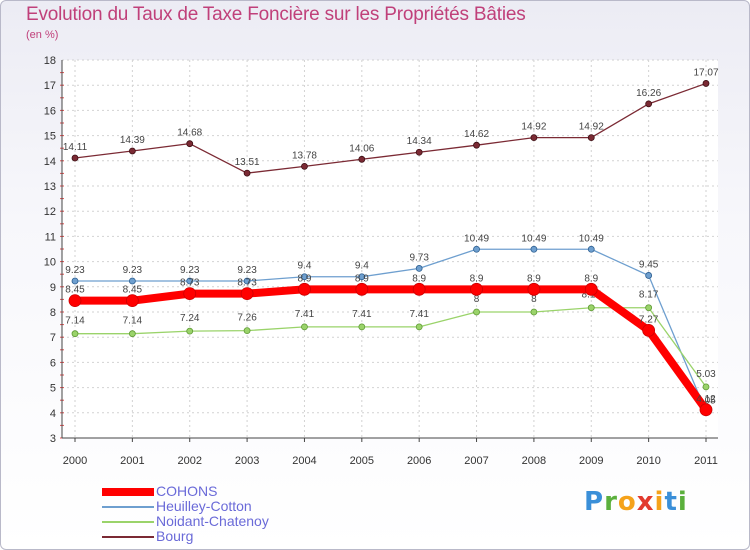 This screenshot has height=550, width=750. What do you see at coordinates (50, 111) in the screenshot?
I see `y-tick-label: 16` at bounding box center [50, 111].